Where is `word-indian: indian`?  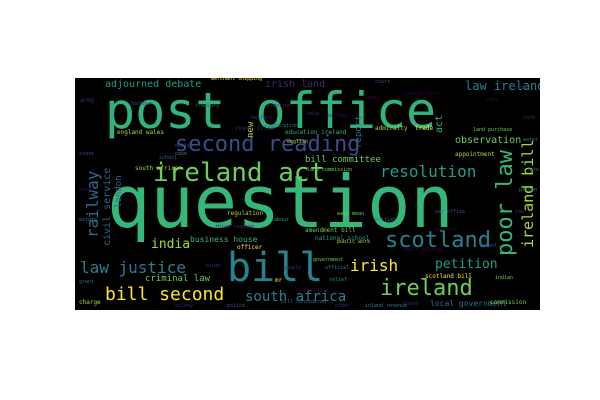
word-indian: indian is located at coordinates (504, 278).